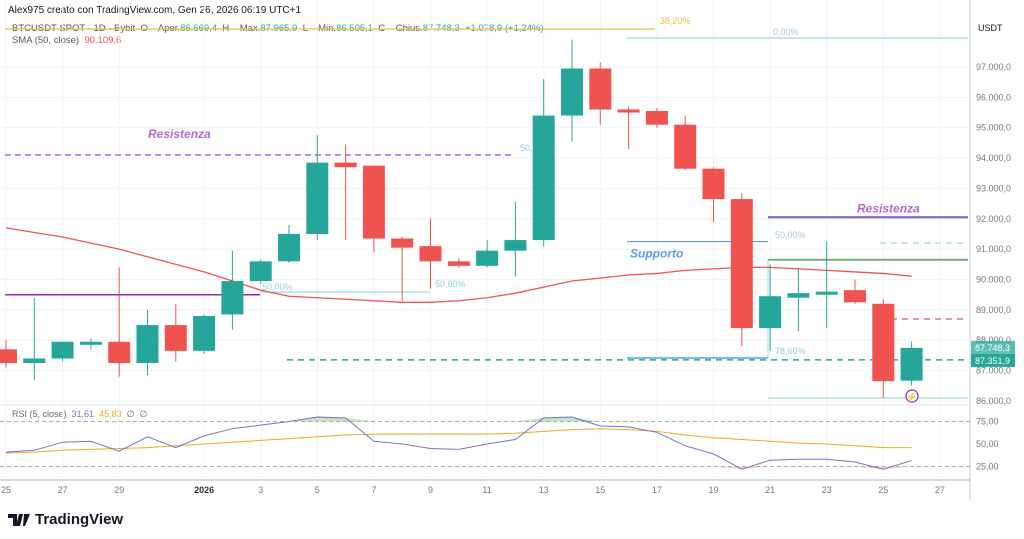 This screenshot has width=1024, height=539. What do you see at coordinates (993, 280) in the screenshot?
I see `price-tick: 90.000,0` at bounding box center [993, 280].